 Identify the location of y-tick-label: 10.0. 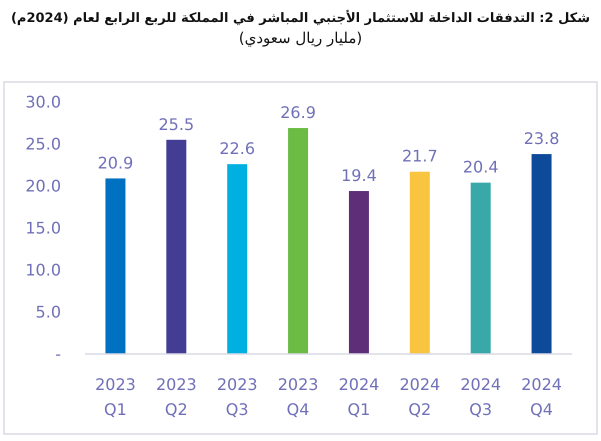
(43, 270).